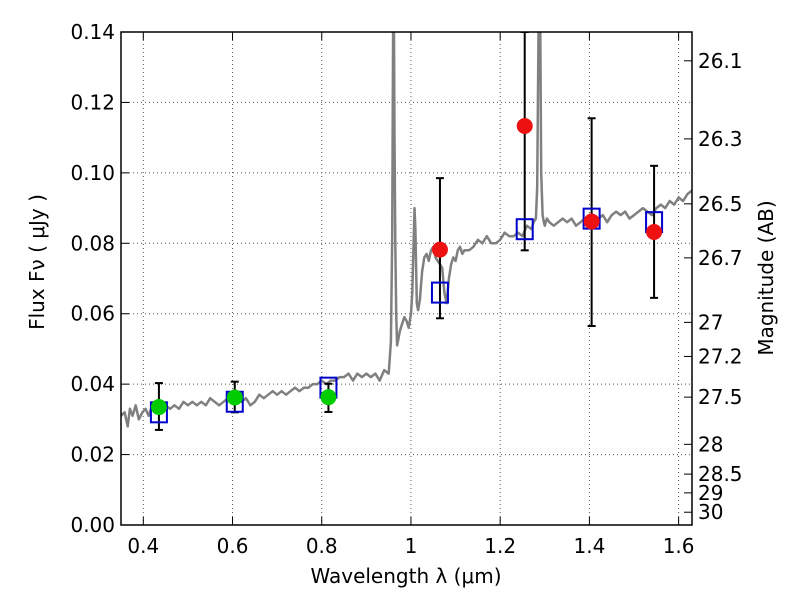  I want to click on right-tick-label: 26.5, so click(720, 204).